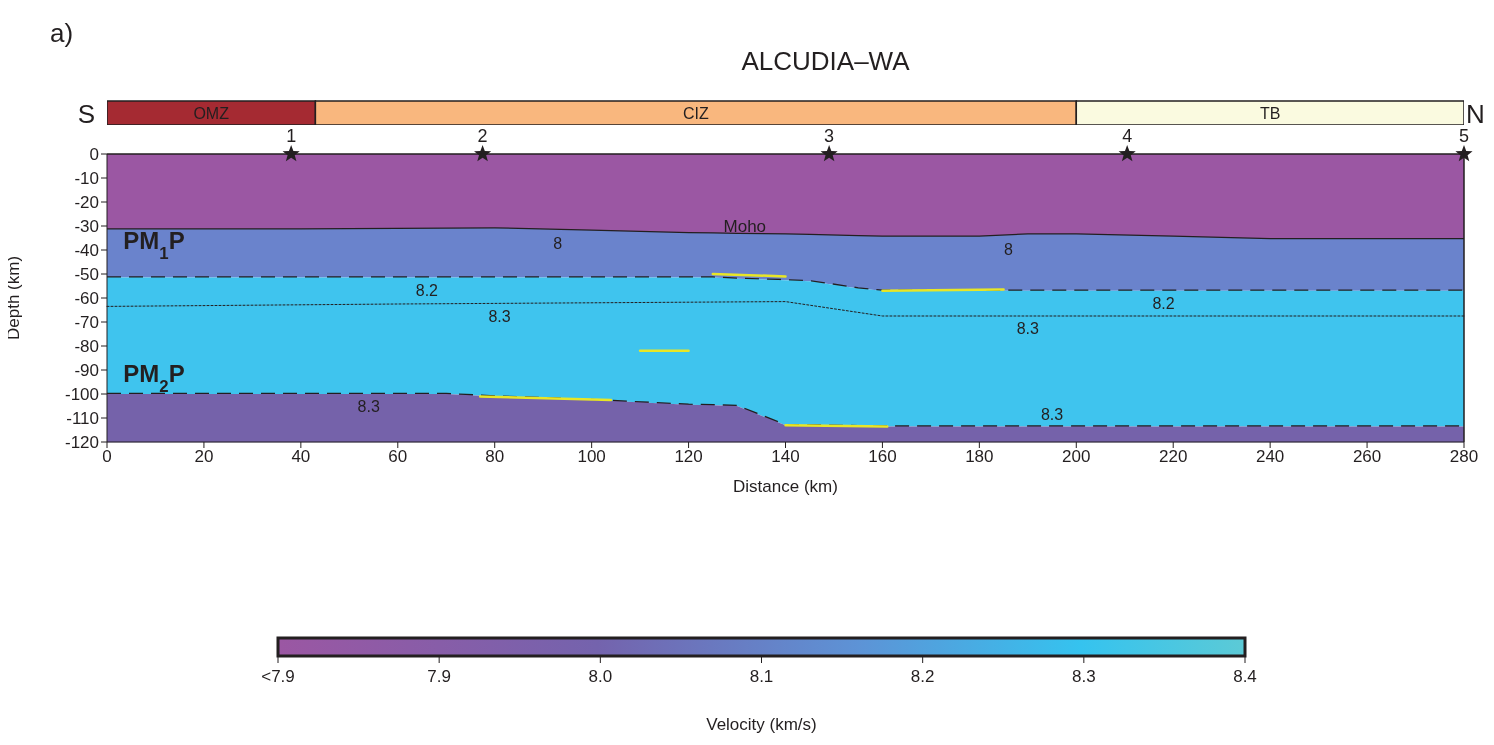 The height and width of the screenshot is (745, 1494). Describe the element at coordinates (761, 724) in the screenshot. I see `color-bar-title: Velocity (km/s)` at that location.